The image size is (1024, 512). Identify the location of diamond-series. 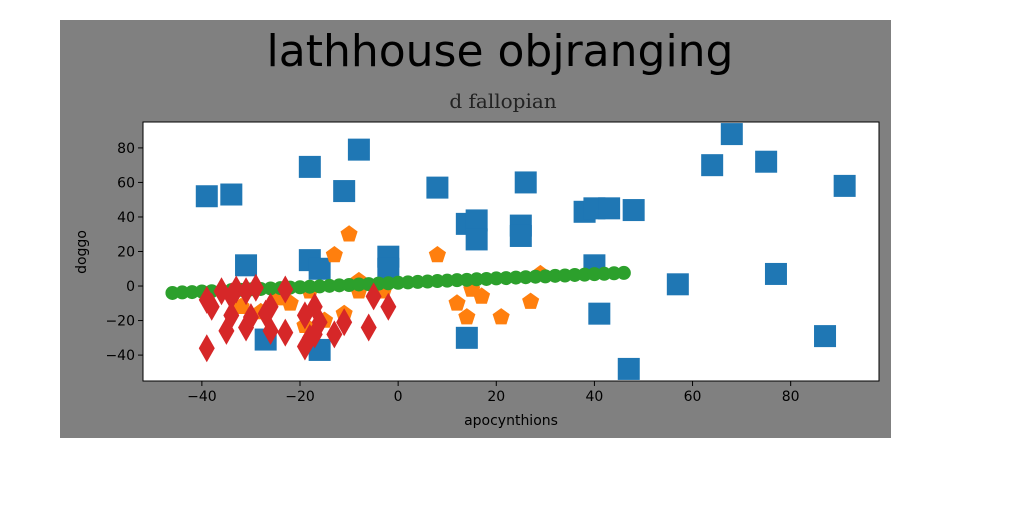
(297, 318).